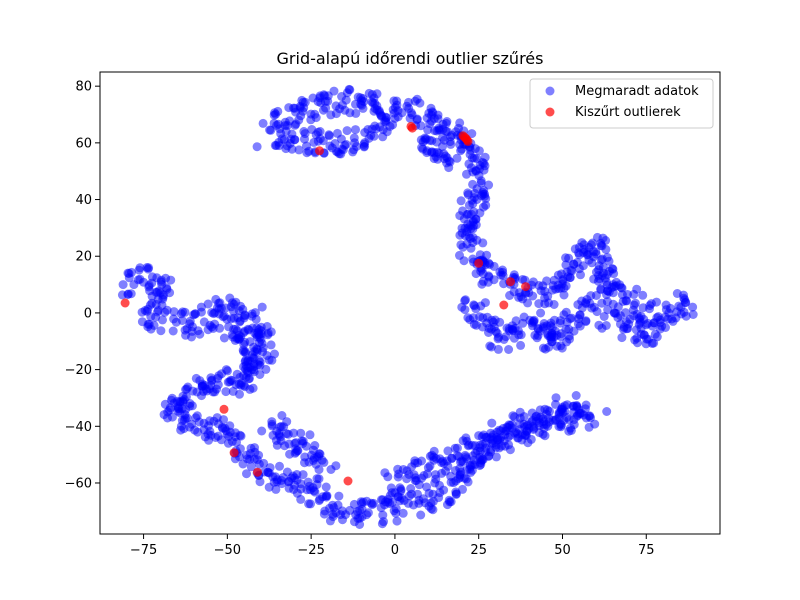 The image size is (800, 600). What do you see at coordinates (646, 550) in the screenshot?
I see `x-tick-label: 75` at bounding box center [646, 550].